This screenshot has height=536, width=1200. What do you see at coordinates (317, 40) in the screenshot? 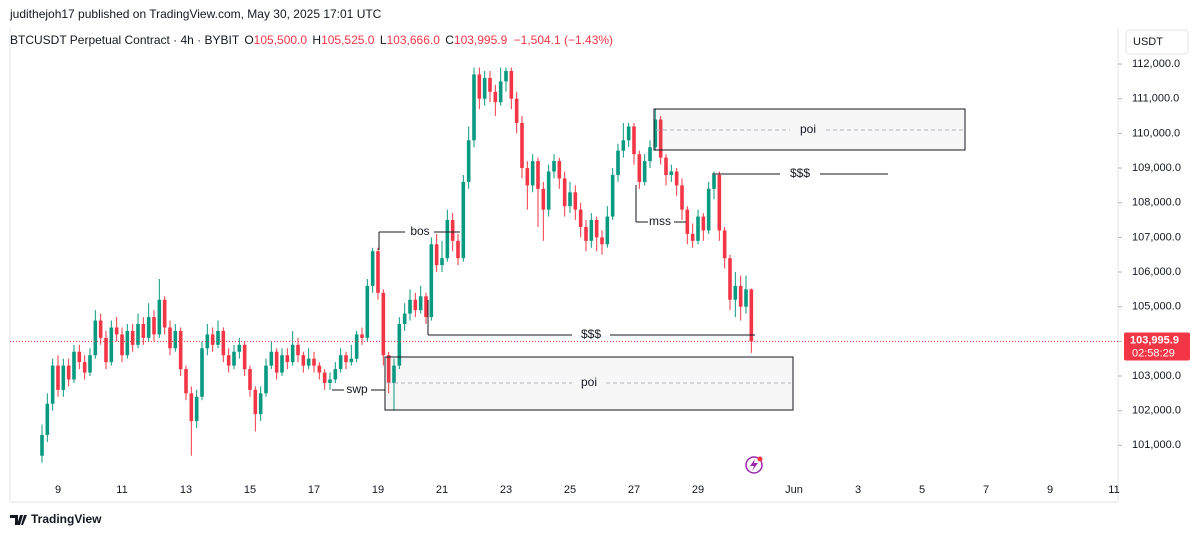
I see `ohlc-label: H` at bounding box center [317, 40].